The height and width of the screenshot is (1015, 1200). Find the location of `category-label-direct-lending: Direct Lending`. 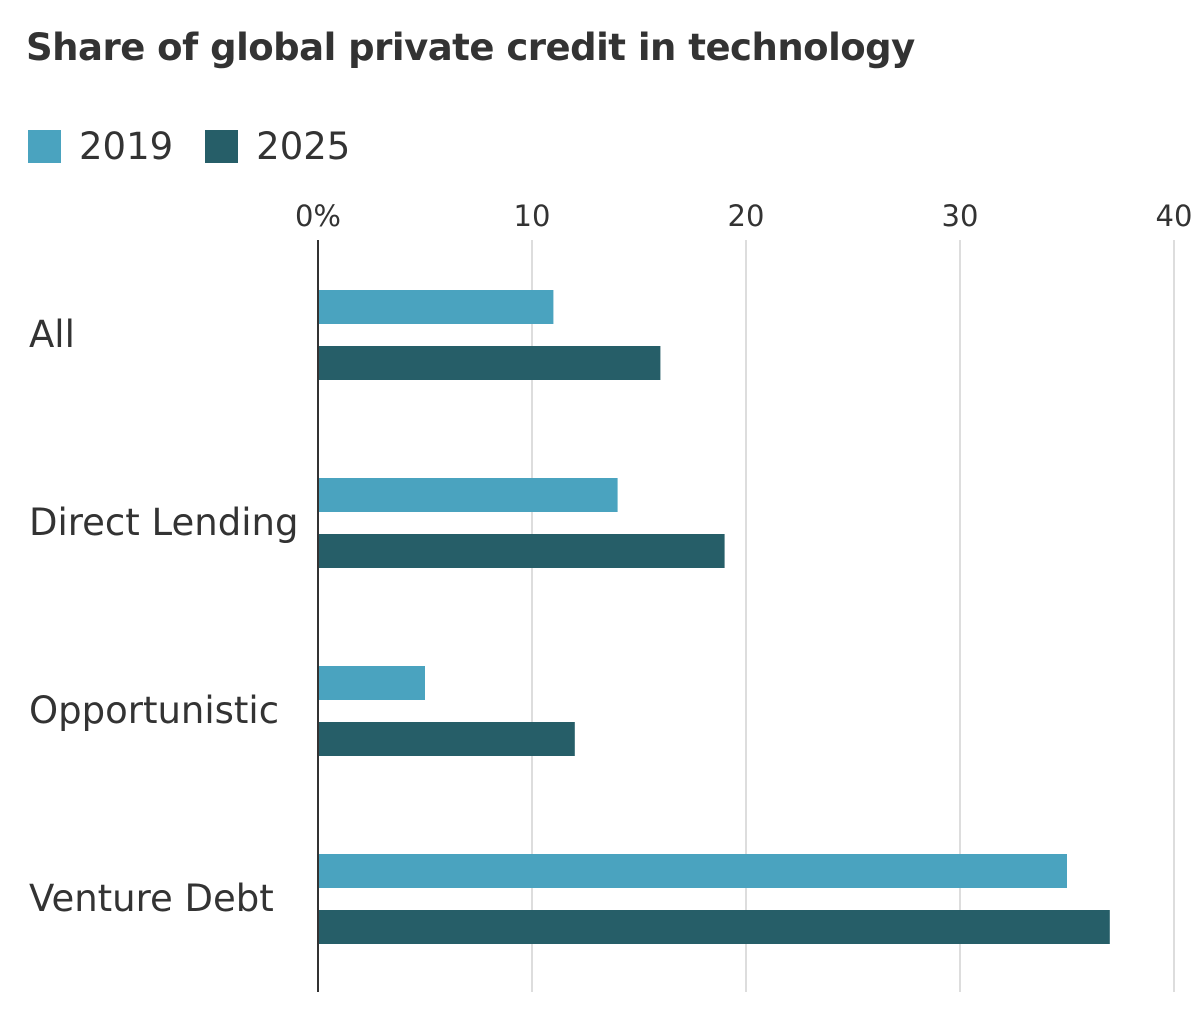

category-label-direct-lending: Direct Lending is located at coordinates (163, 522).